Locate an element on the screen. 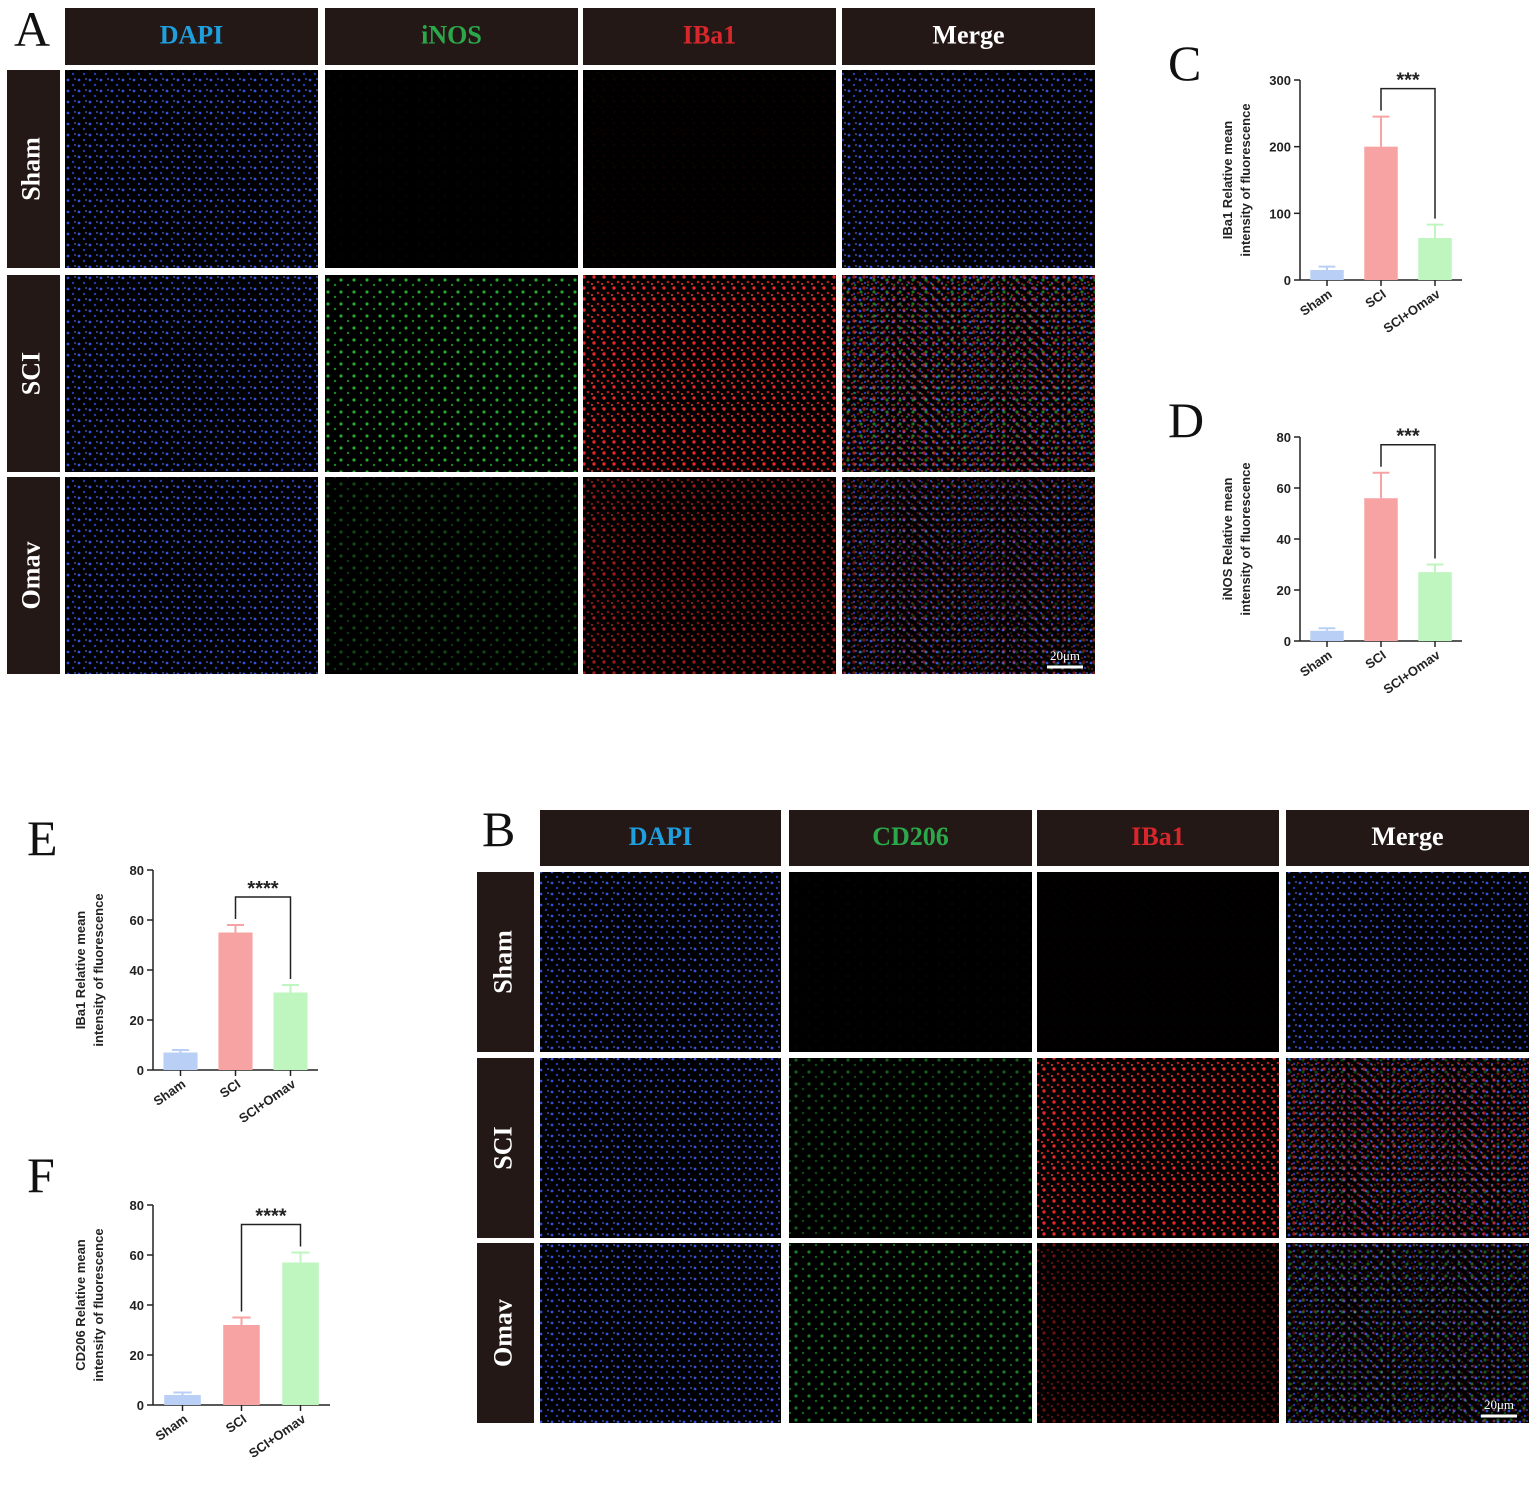  significance-label: **** is located at coordinates (270, 1217).